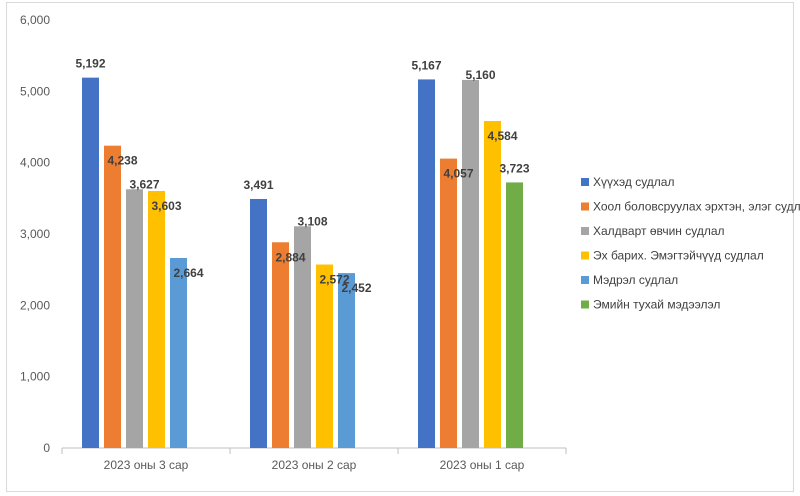 This screenshot has height=496, width=800. Describe the element at coordinates (334, 280) in the screenshot. I see `data-label: 2,572` at that location.